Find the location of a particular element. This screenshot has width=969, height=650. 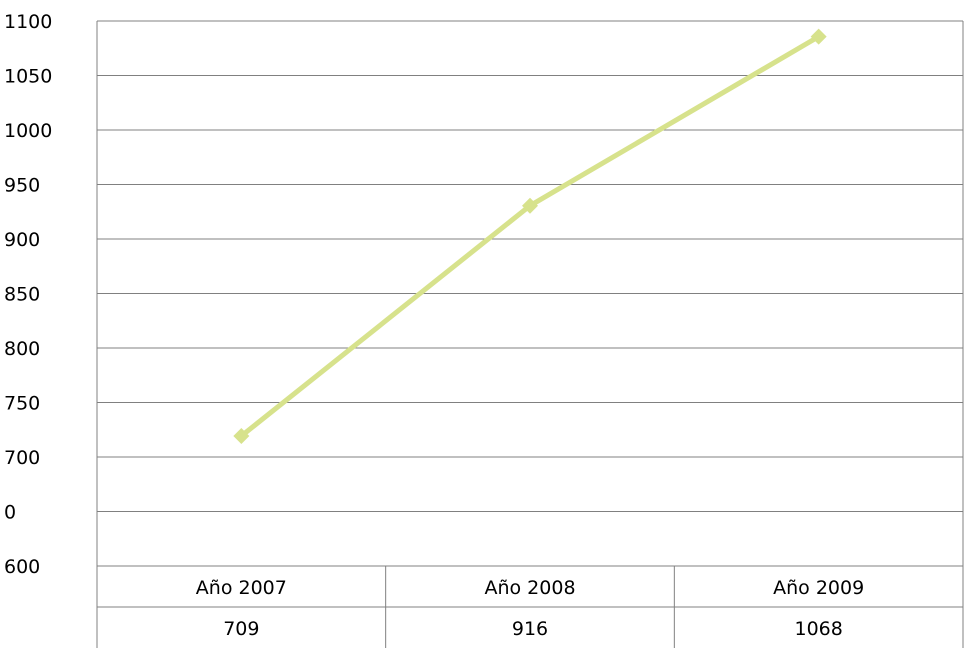

x-category-label: Año 2008 is located at coordinates (529, 588).